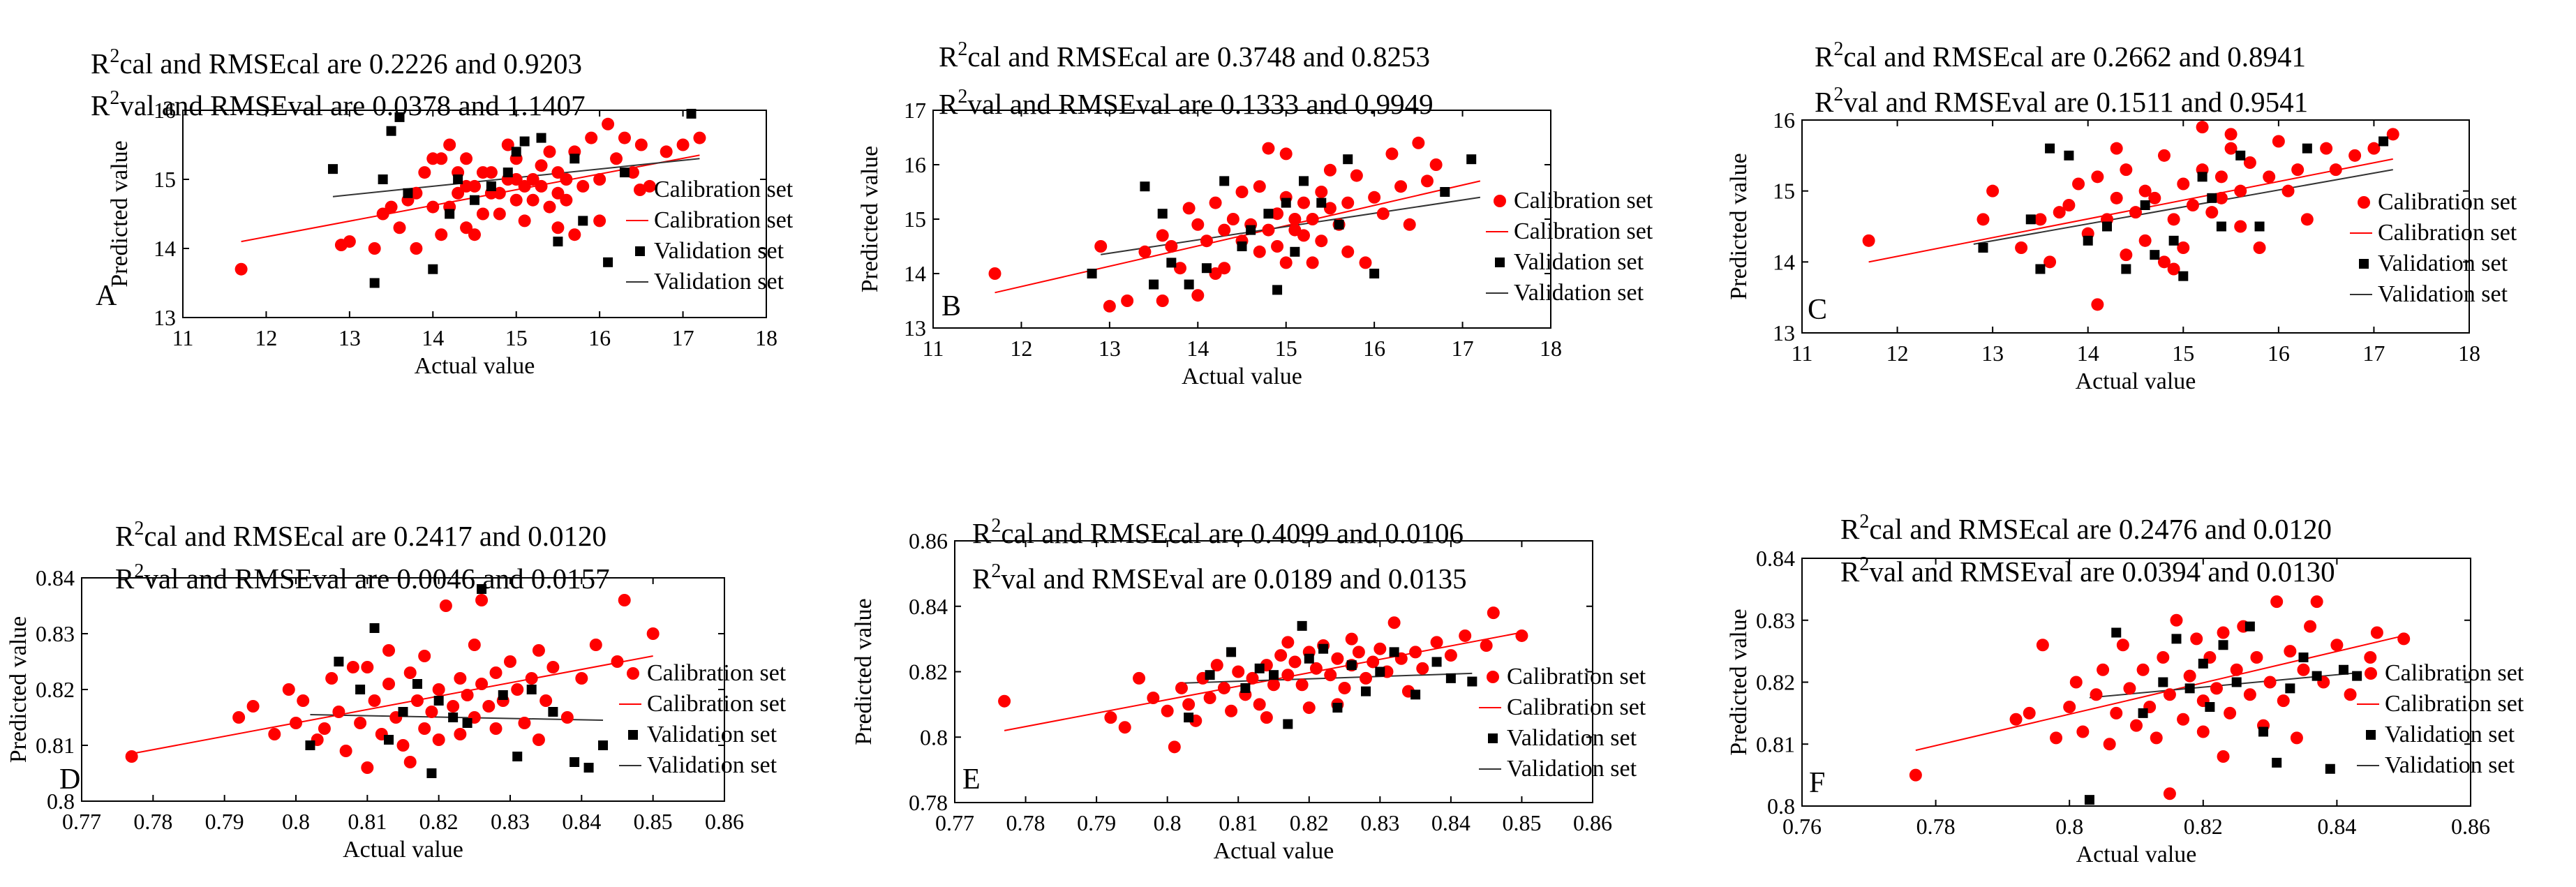  Describe the element at coordinates (971, 779) in the screenshot. I see `panel-letter: E` at that location.